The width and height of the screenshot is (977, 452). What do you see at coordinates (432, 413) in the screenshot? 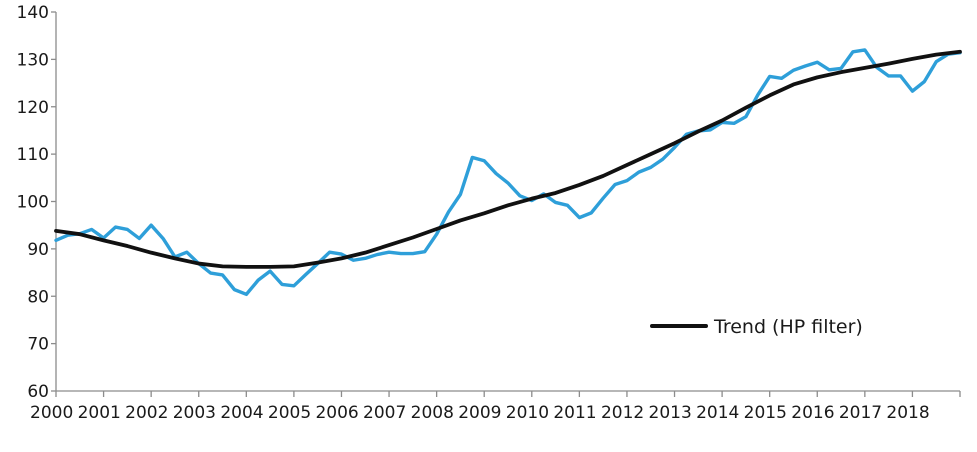
I see `x-tick-label: 2008` at bounding box center [432, 413].